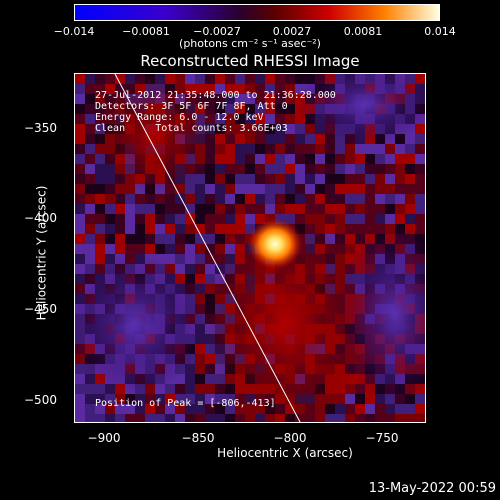 This screenshot has height=500, width=500. Describe the element at coordinates (292, 31) in the screenshot. I see `colorbar-tick-label: 0.0027` at that location.